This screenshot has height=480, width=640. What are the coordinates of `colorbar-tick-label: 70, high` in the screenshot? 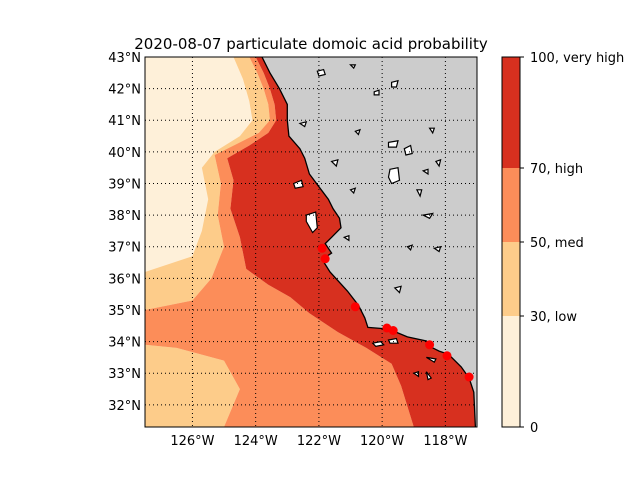 It's located at (556, 169).